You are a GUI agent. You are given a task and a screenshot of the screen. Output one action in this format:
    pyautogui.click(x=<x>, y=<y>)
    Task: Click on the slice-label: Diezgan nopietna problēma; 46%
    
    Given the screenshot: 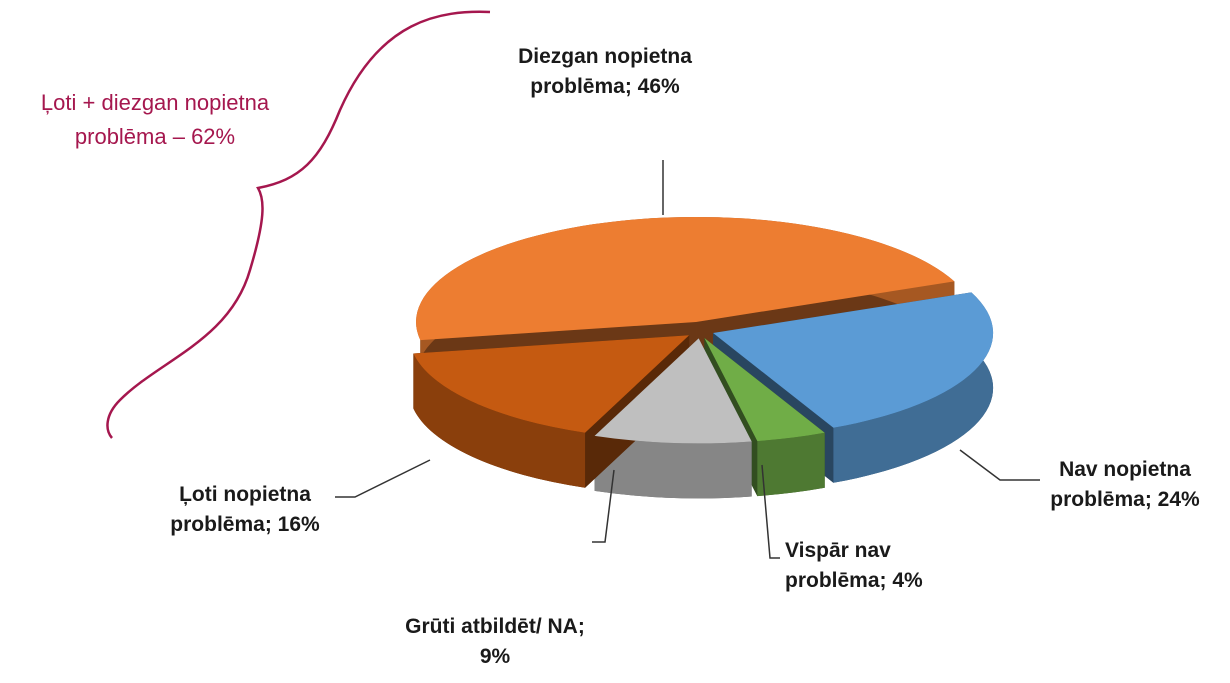 What is the action you would take?
    pyautogui.click(x=605, y=71)
    